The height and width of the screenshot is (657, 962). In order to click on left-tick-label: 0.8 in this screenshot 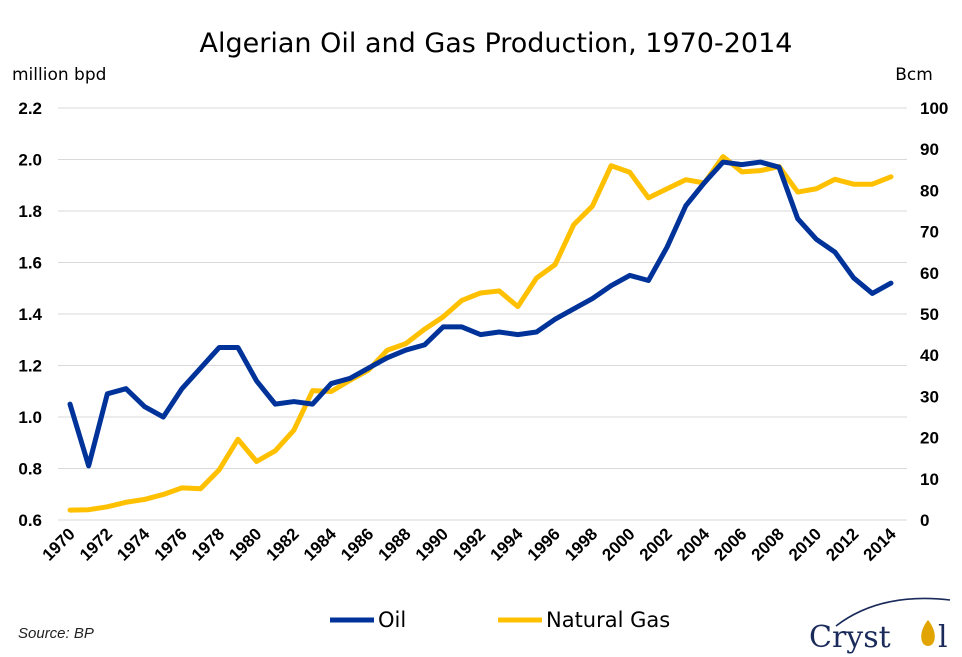, I will do `click(30, 469)`.